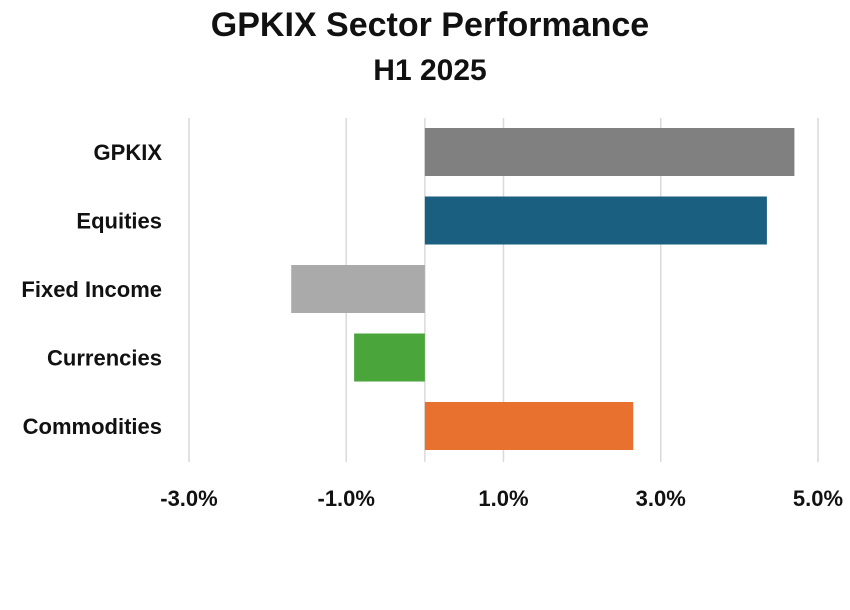 Image resolution: width=850 pixels, height=610 pixels. Describe the element at coordinates (358, 289) in the screenshot. I see `bar-fixed-income` at that location.